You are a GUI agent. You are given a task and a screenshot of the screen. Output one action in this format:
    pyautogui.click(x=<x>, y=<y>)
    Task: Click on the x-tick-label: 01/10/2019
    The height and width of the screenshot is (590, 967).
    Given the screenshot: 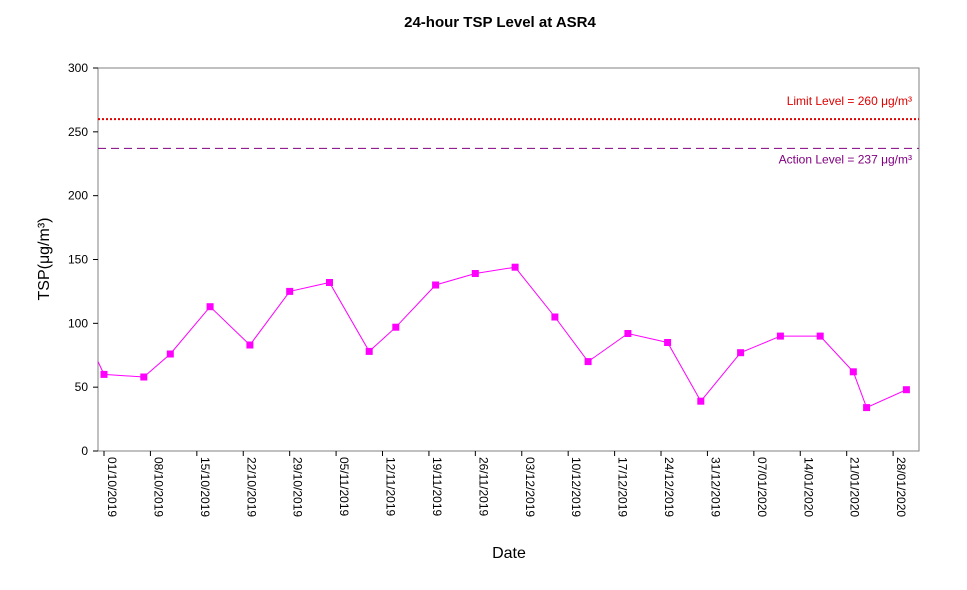 What is the action you would take?
    pyautogui.click(x=112, y=487)
    